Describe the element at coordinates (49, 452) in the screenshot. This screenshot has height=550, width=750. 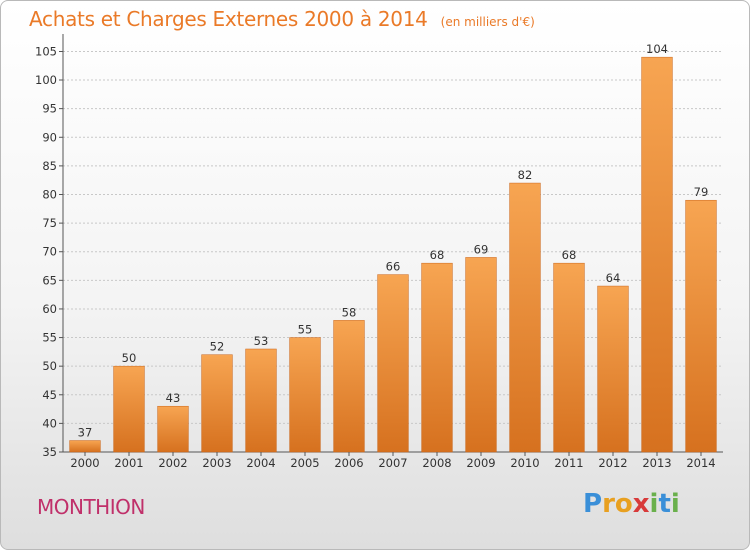
I see `y-tick-label: 35` at that location.